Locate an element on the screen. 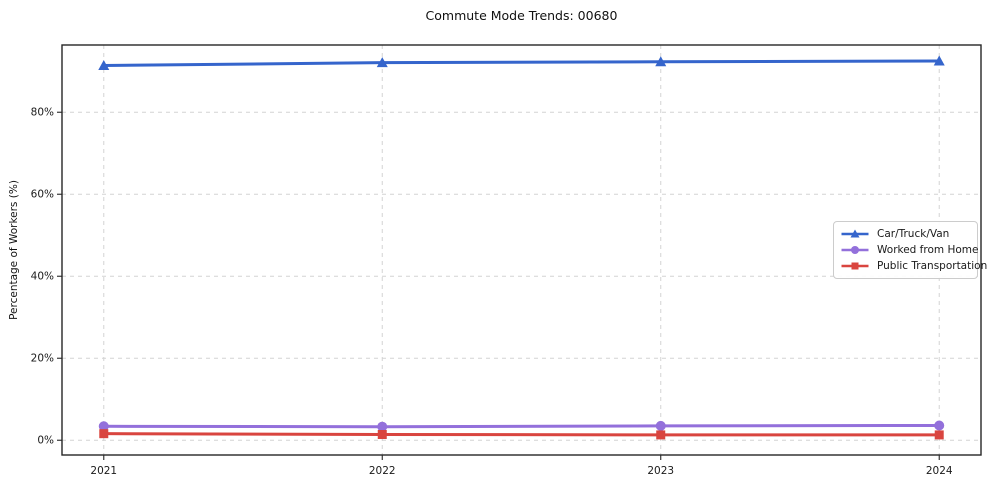 Image resolution: width=990 pixels, height=490 pixels. y-tick-label: 40% is located at coordinates (42, 277).